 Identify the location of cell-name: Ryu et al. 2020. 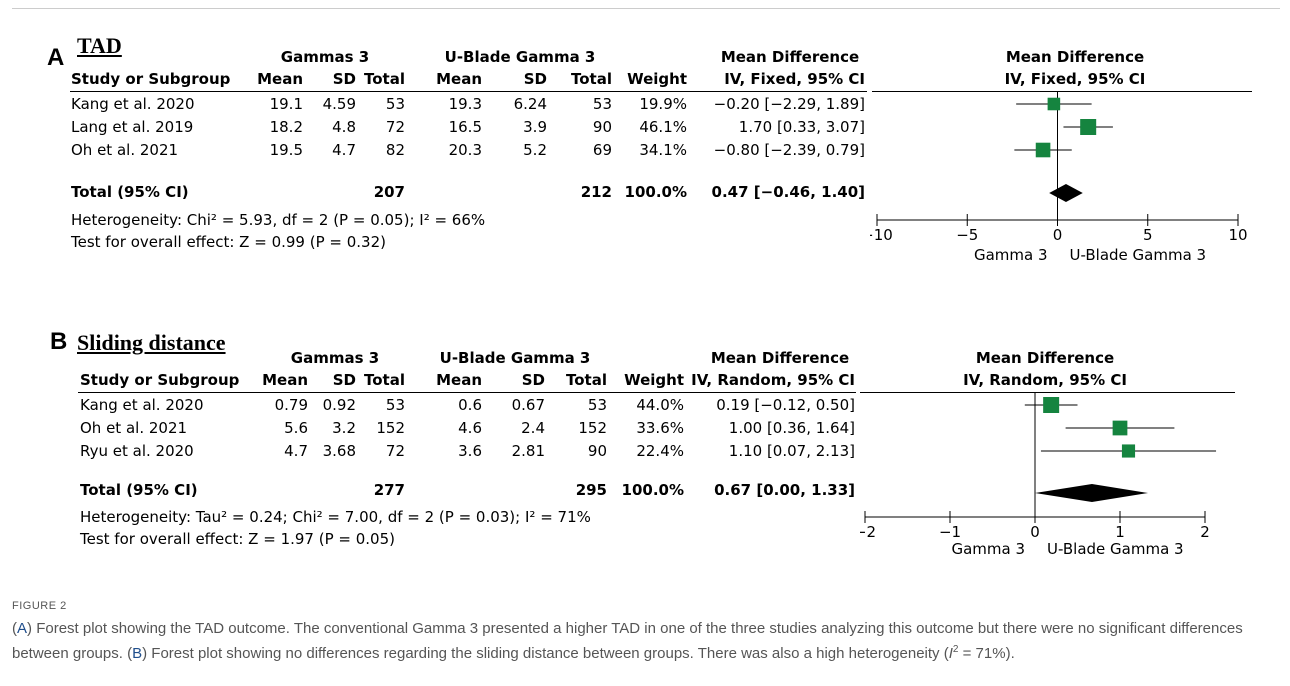
(137, 451).